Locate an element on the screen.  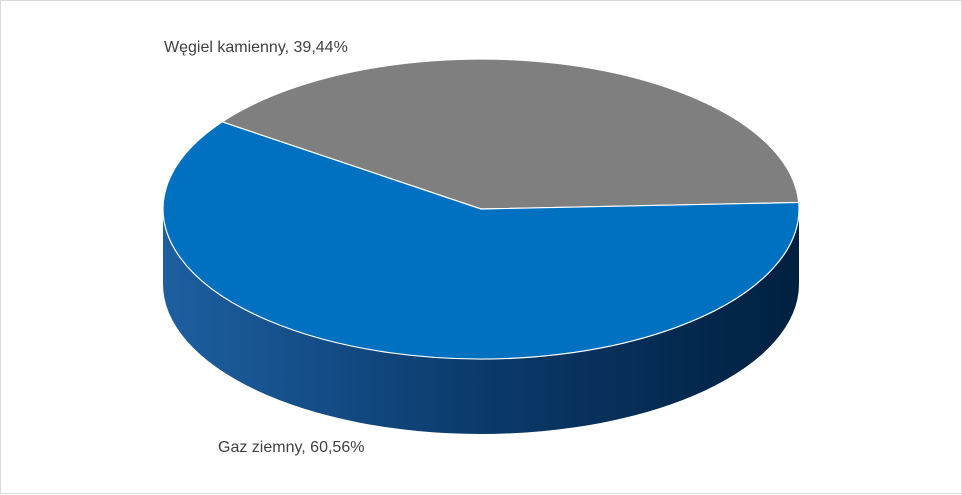
data-label-wegiel-kamienny: Węgiel kamienny, 39,44% is located at coordinates (256, 47).